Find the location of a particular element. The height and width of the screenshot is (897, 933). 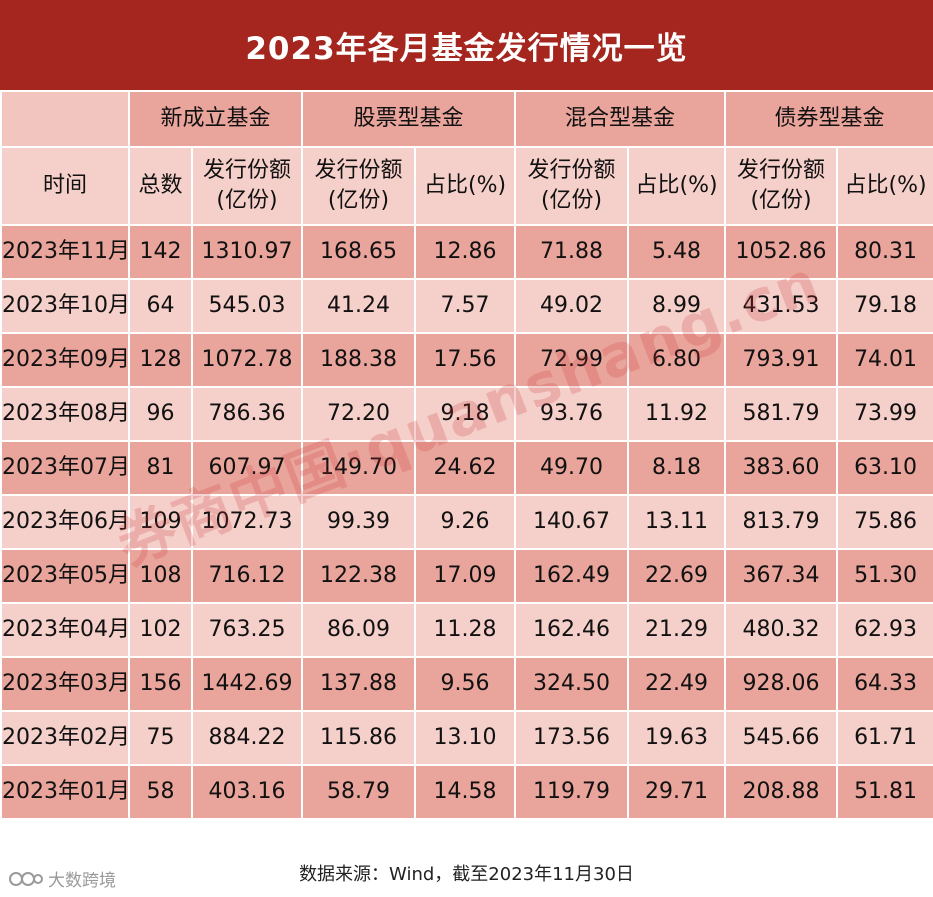

cell-stock-amount: 149.70 is located at coordinates (359, 468).